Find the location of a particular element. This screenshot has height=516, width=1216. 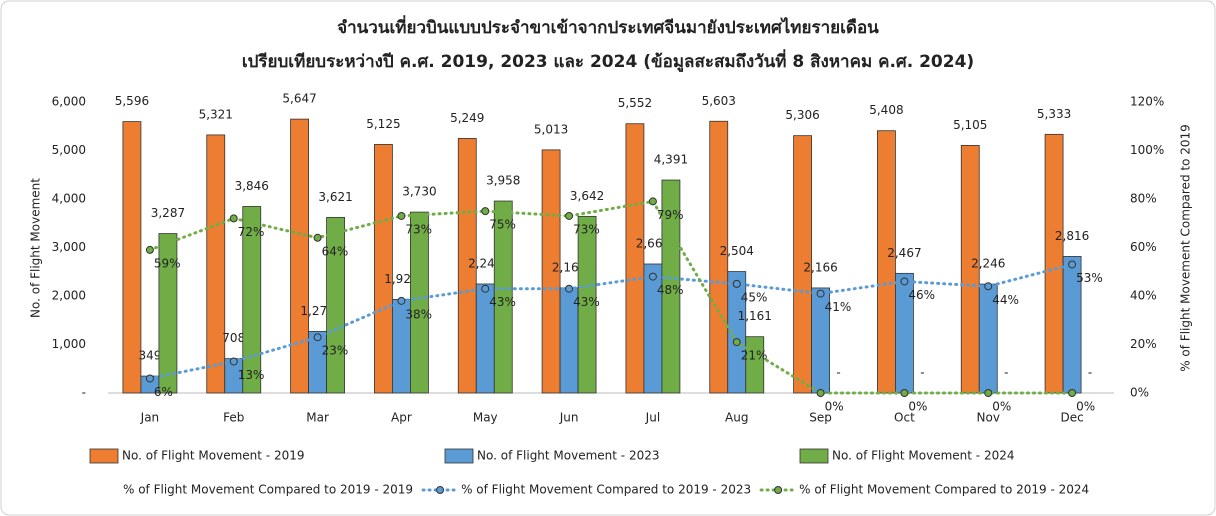

legend-label: No. of Flight Movement - 2024 is located at coordinates (923, 456).